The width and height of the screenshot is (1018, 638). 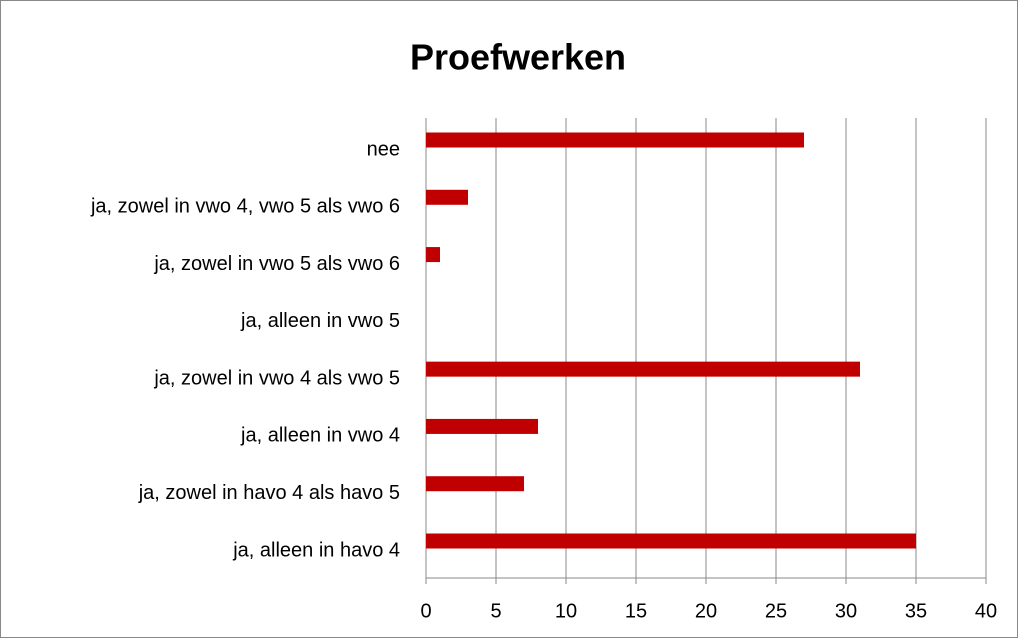 What do you see at coordinates (425, 611) in the screenshot?
I see `x-tick-label: 0` at bounding box center [425, 611].